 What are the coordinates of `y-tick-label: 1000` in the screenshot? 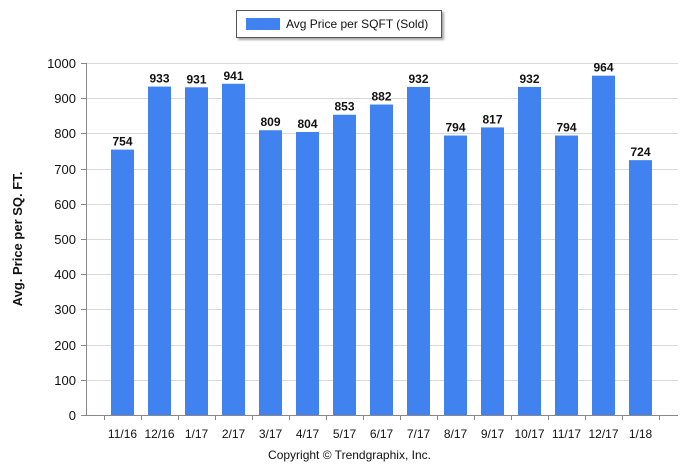 It's located at (61, 63).